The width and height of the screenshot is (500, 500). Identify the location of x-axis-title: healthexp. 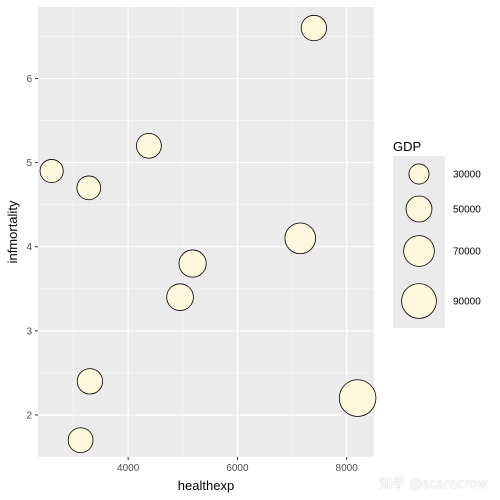
(206, 485).